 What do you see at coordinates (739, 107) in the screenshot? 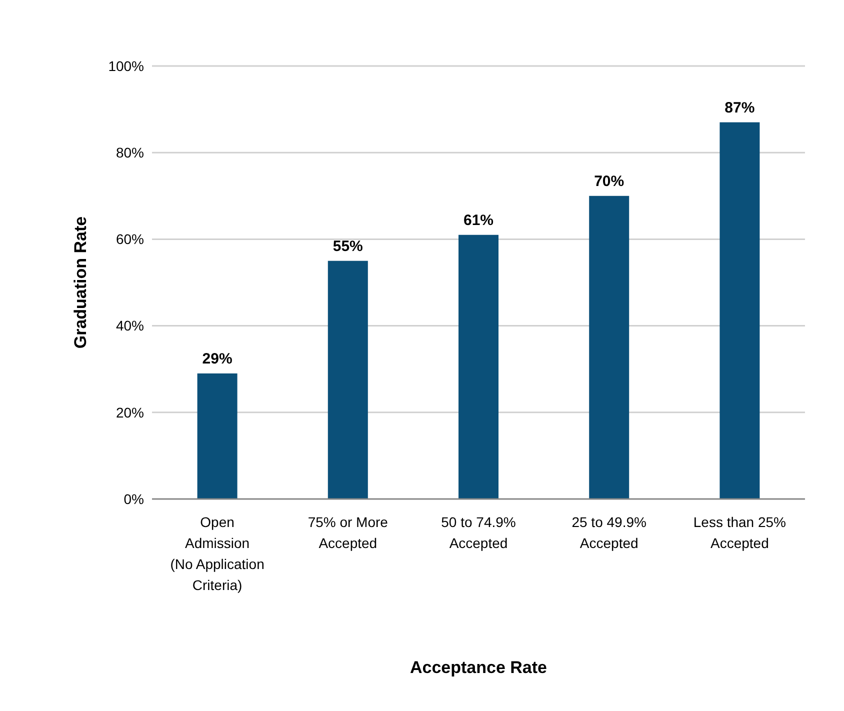
I see `data-label: 87%` at bounding box center [739, 107].